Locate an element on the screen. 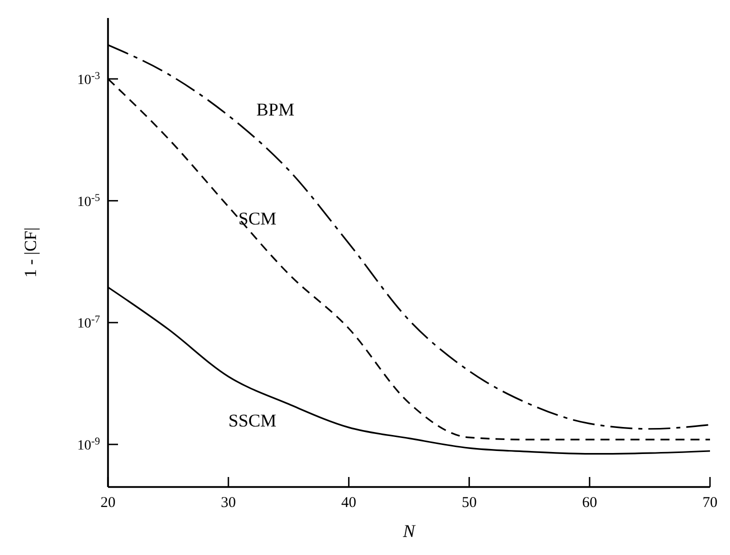 This screenshot has height=555, width=730. x-tick-label: 40 is located at coordinates (348, 503).